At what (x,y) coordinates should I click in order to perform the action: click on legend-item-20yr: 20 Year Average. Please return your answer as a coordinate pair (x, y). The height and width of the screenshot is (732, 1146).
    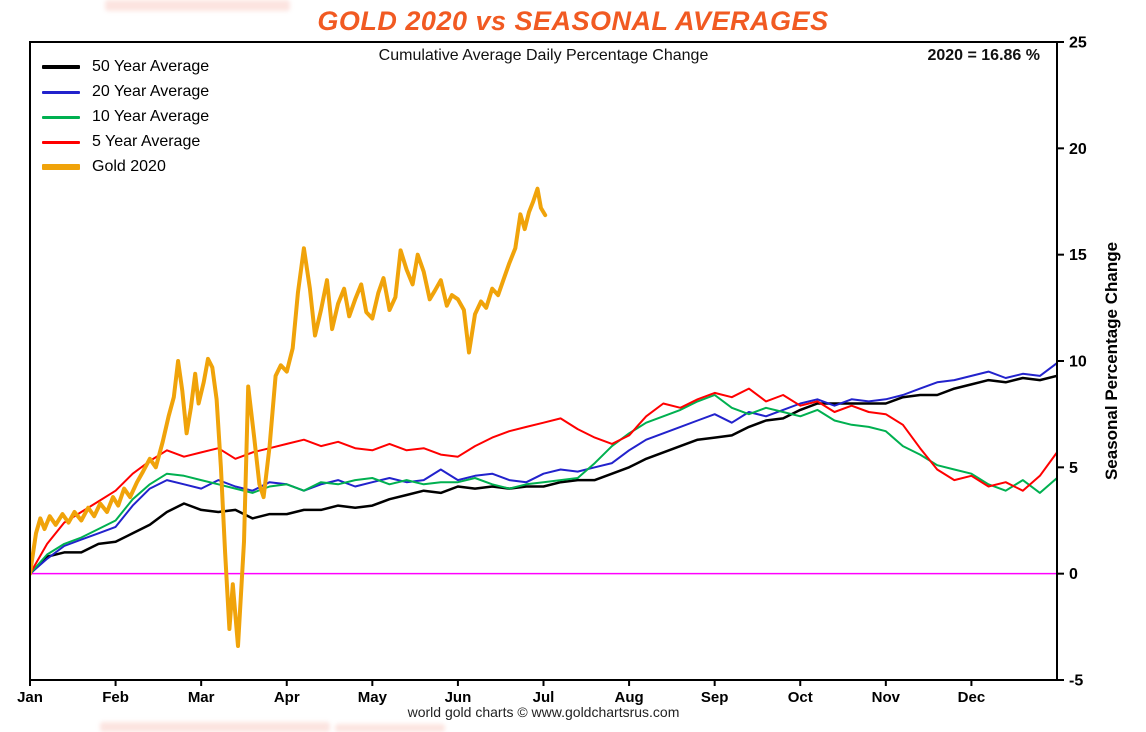
    Looking at the image, I should click on (125, 92).